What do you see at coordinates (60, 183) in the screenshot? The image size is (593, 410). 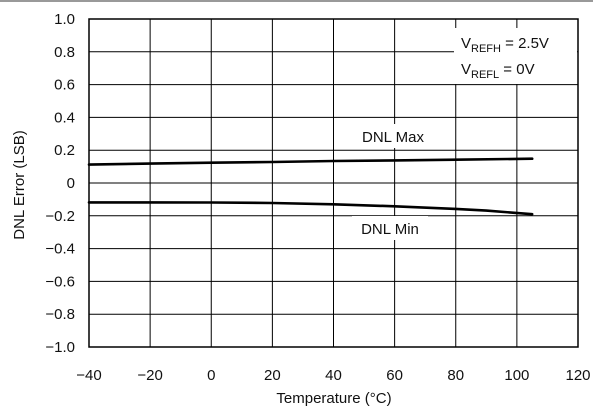 I see `y-tick-labels: 1.0 0.8 0.6 0.4 0.2 0 −0.2 −0.4 −0.6 −0.8 −1.0` at bounding box center [60, 183].